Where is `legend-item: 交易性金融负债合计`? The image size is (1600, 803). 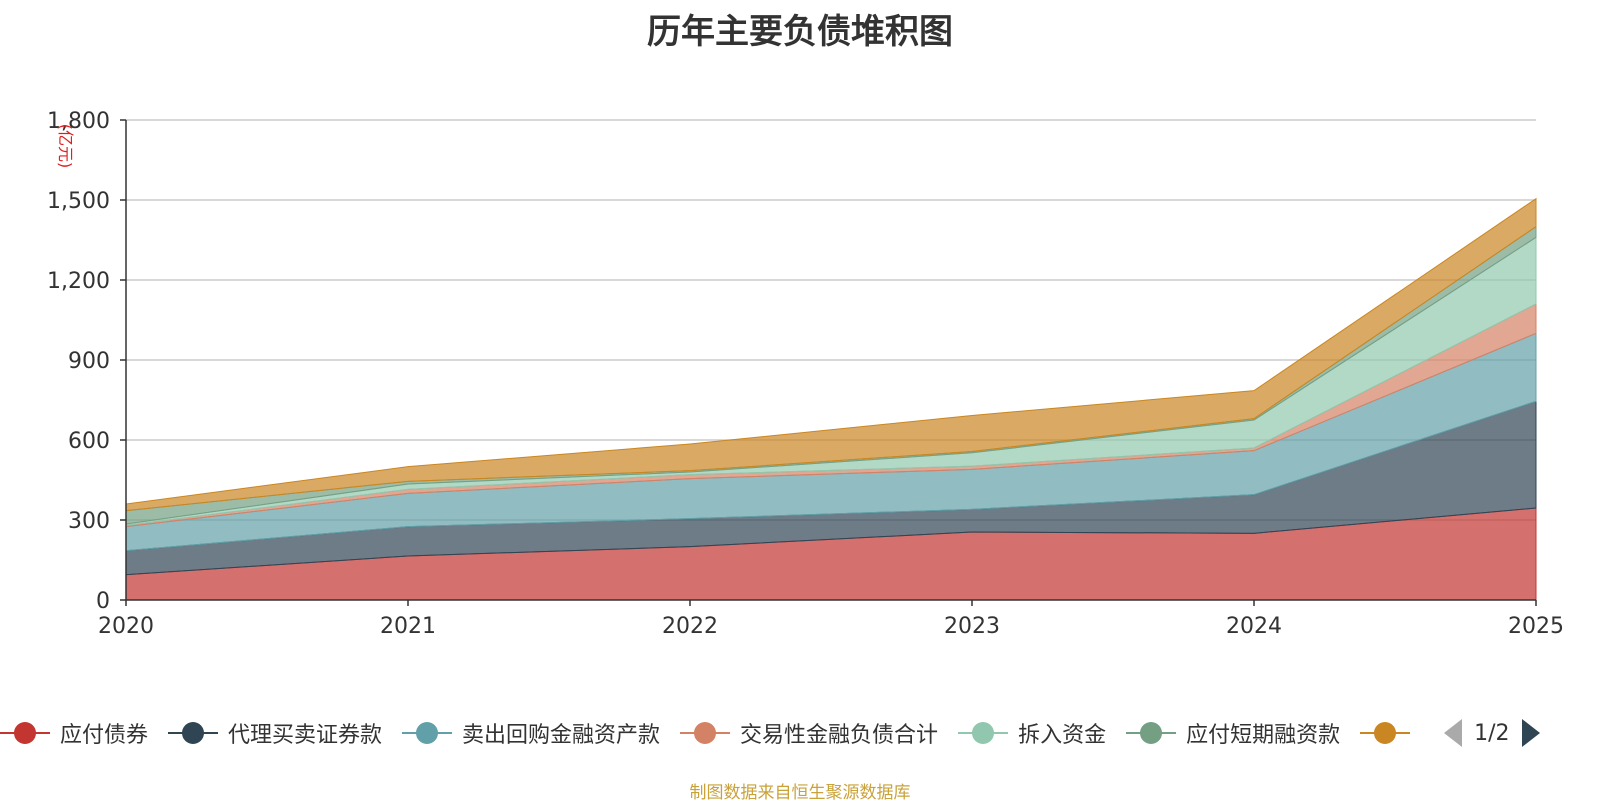 legend-item: 交易性金融负债合计 is located at coordinates (809, 733).